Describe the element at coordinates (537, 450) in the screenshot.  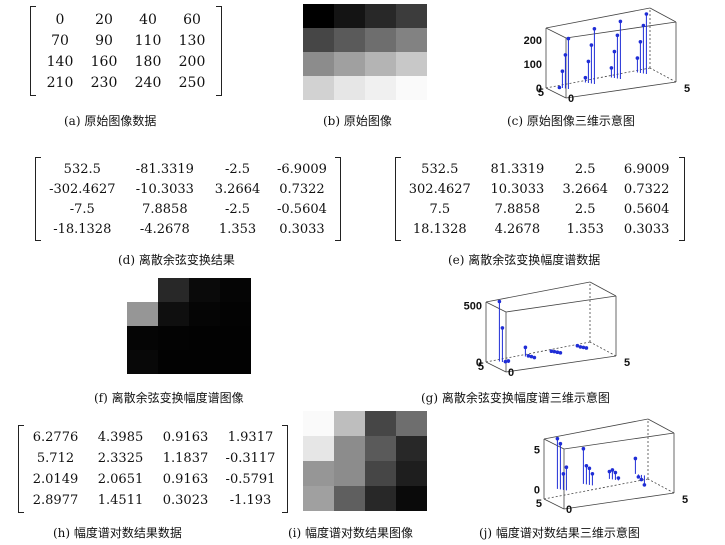
I see `j-z-tick: 5` at that location.